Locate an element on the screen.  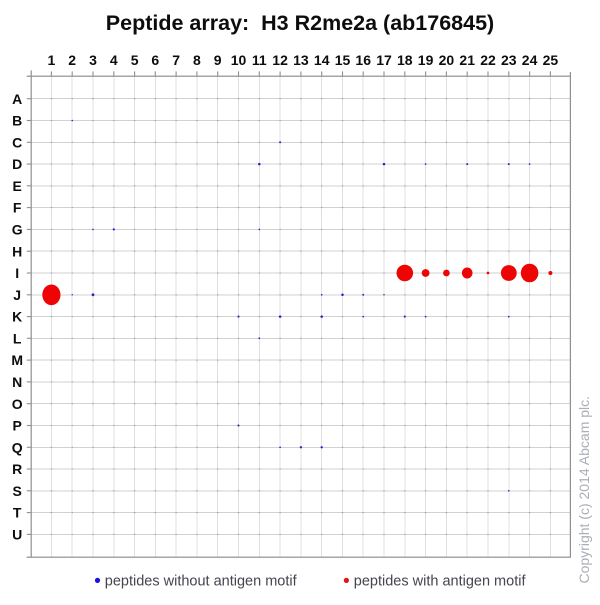
svg-text: peptides with antigen motif is located at coordinates (440, 581).